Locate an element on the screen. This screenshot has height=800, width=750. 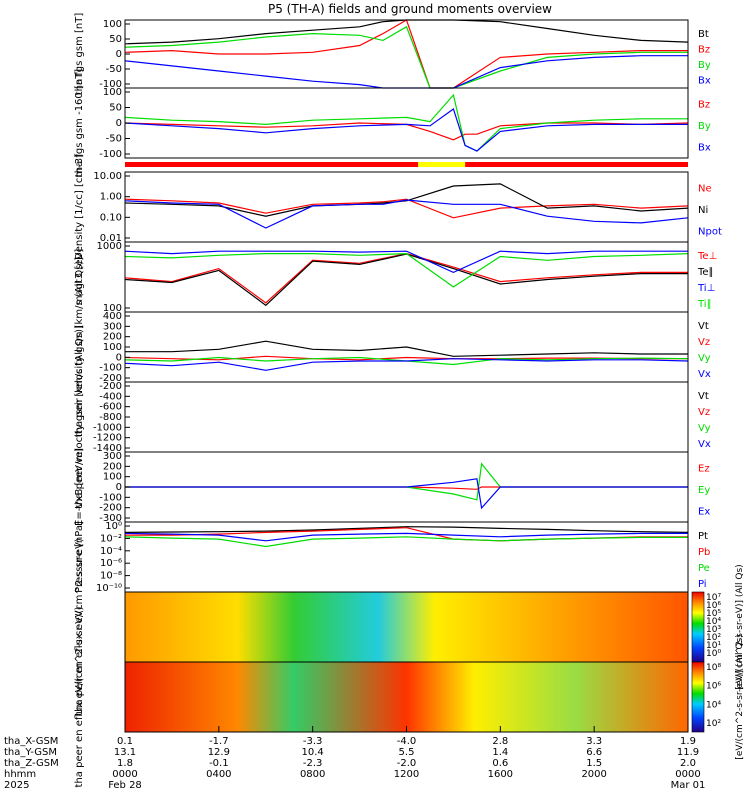
axis-value: 13.1 is located at coordinates (125, 752).